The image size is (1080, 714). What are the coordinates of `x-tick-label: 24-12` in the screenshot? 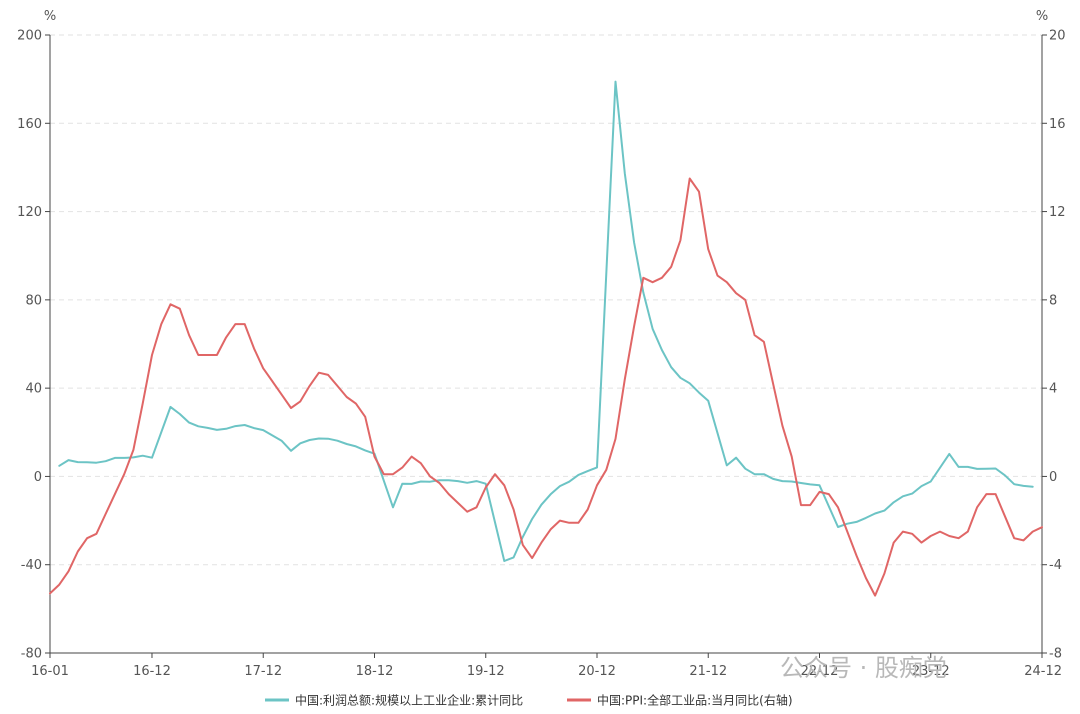 It's located at (1043, 671).